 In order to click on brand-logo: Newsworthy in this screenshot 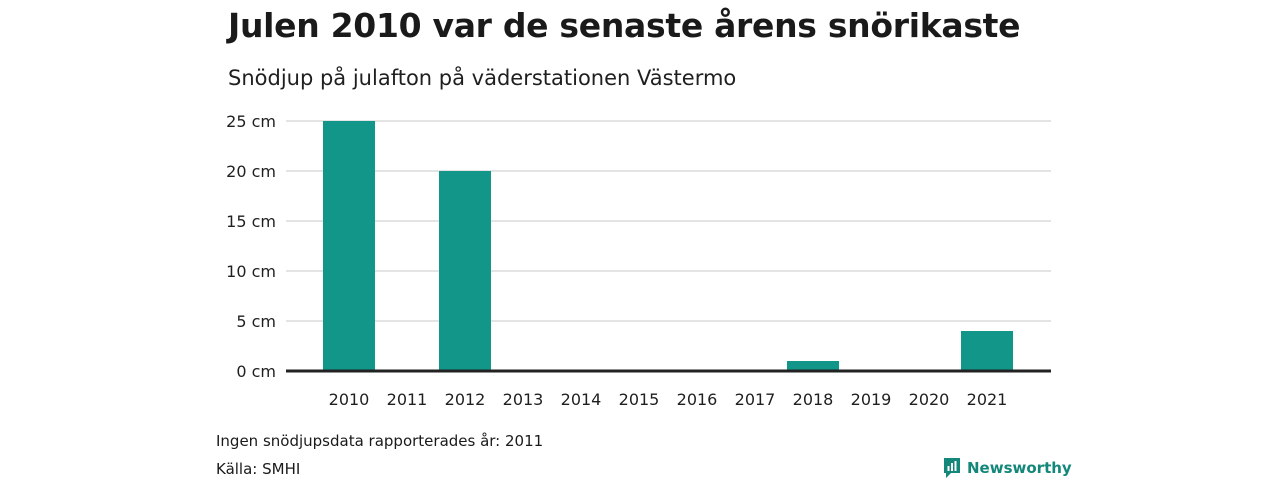, I will do `click(1007, 468)`.